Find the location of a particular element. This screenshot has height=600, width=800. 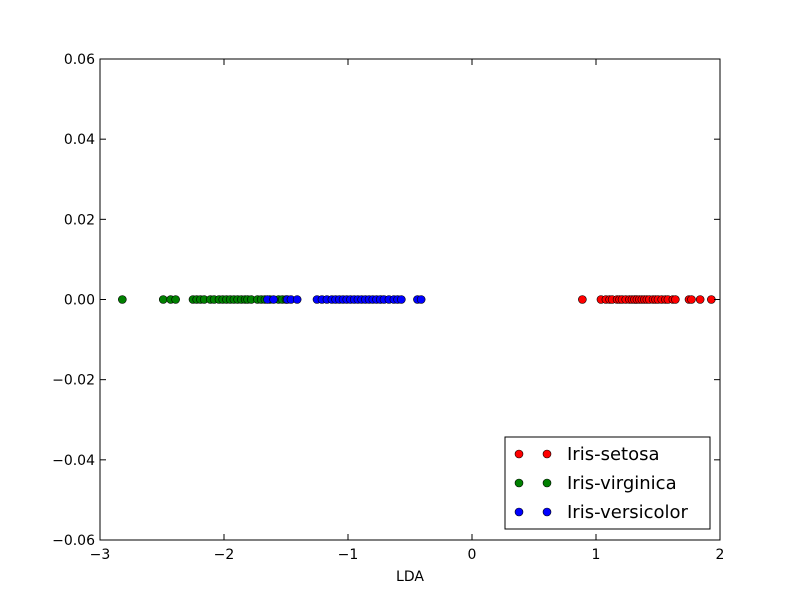

y-tick-label: 0.02 is located at coordinates (79, 220).